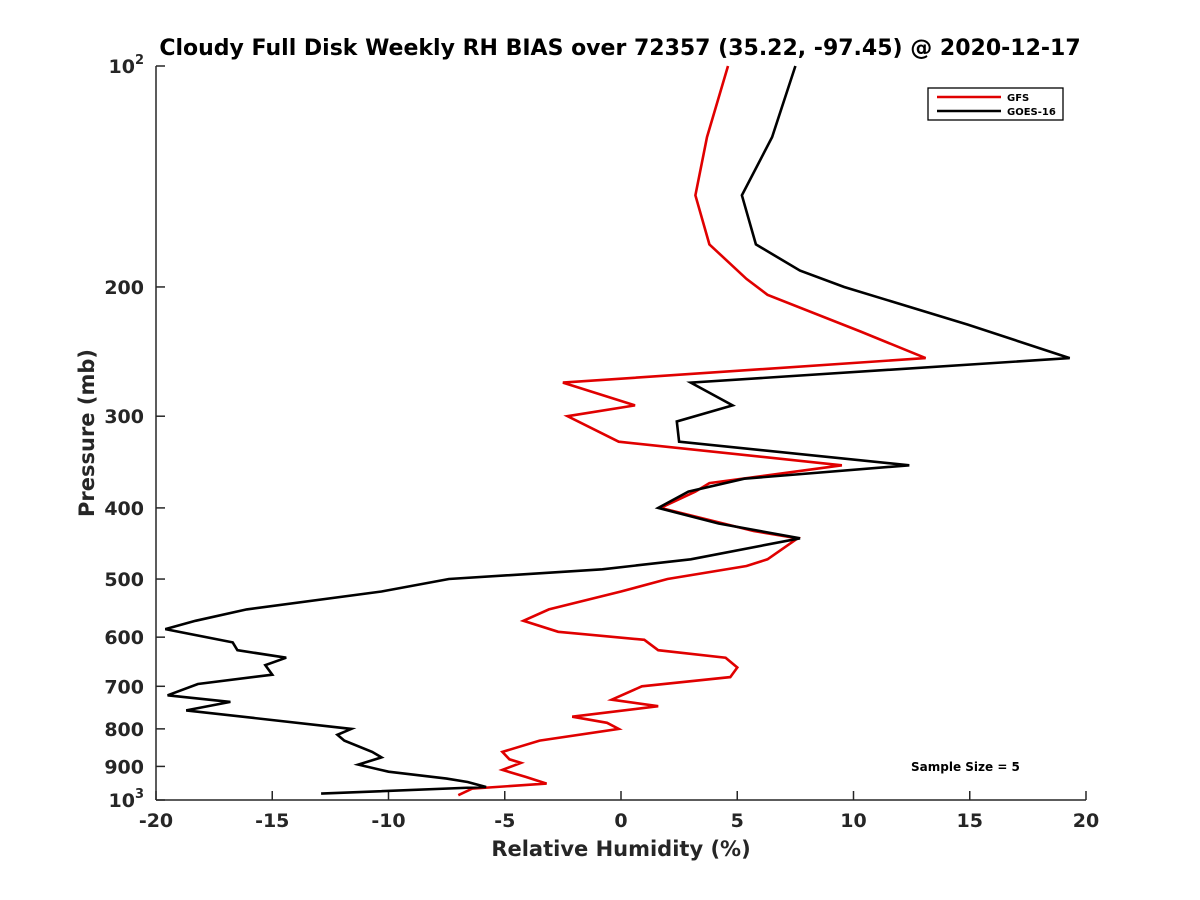 The height and width of the screenshot is (900, 1200). Describe the element at coordinates (1031, 112) in the screenshot. I see `legend-label-goes-16: GOES-16` at that location.